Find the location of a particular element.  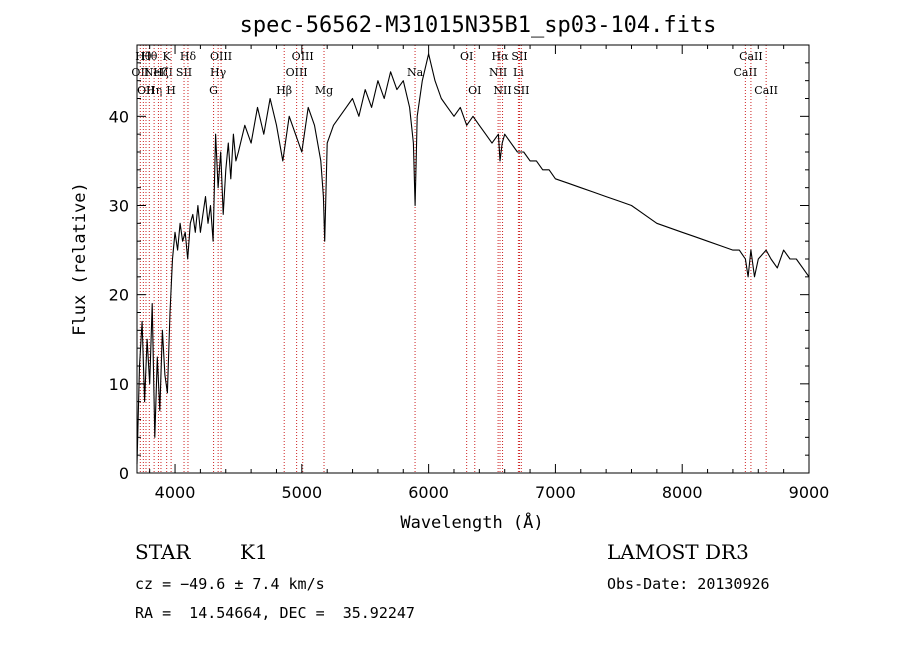

x-tick-label-4: 8000 is located at coordinates (682, 492).